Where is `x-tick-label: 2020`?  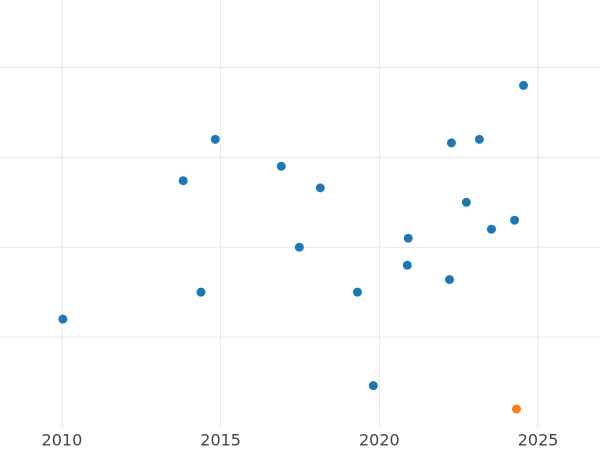 x-tick-label: 2020 is located at coordinates (379, 440).